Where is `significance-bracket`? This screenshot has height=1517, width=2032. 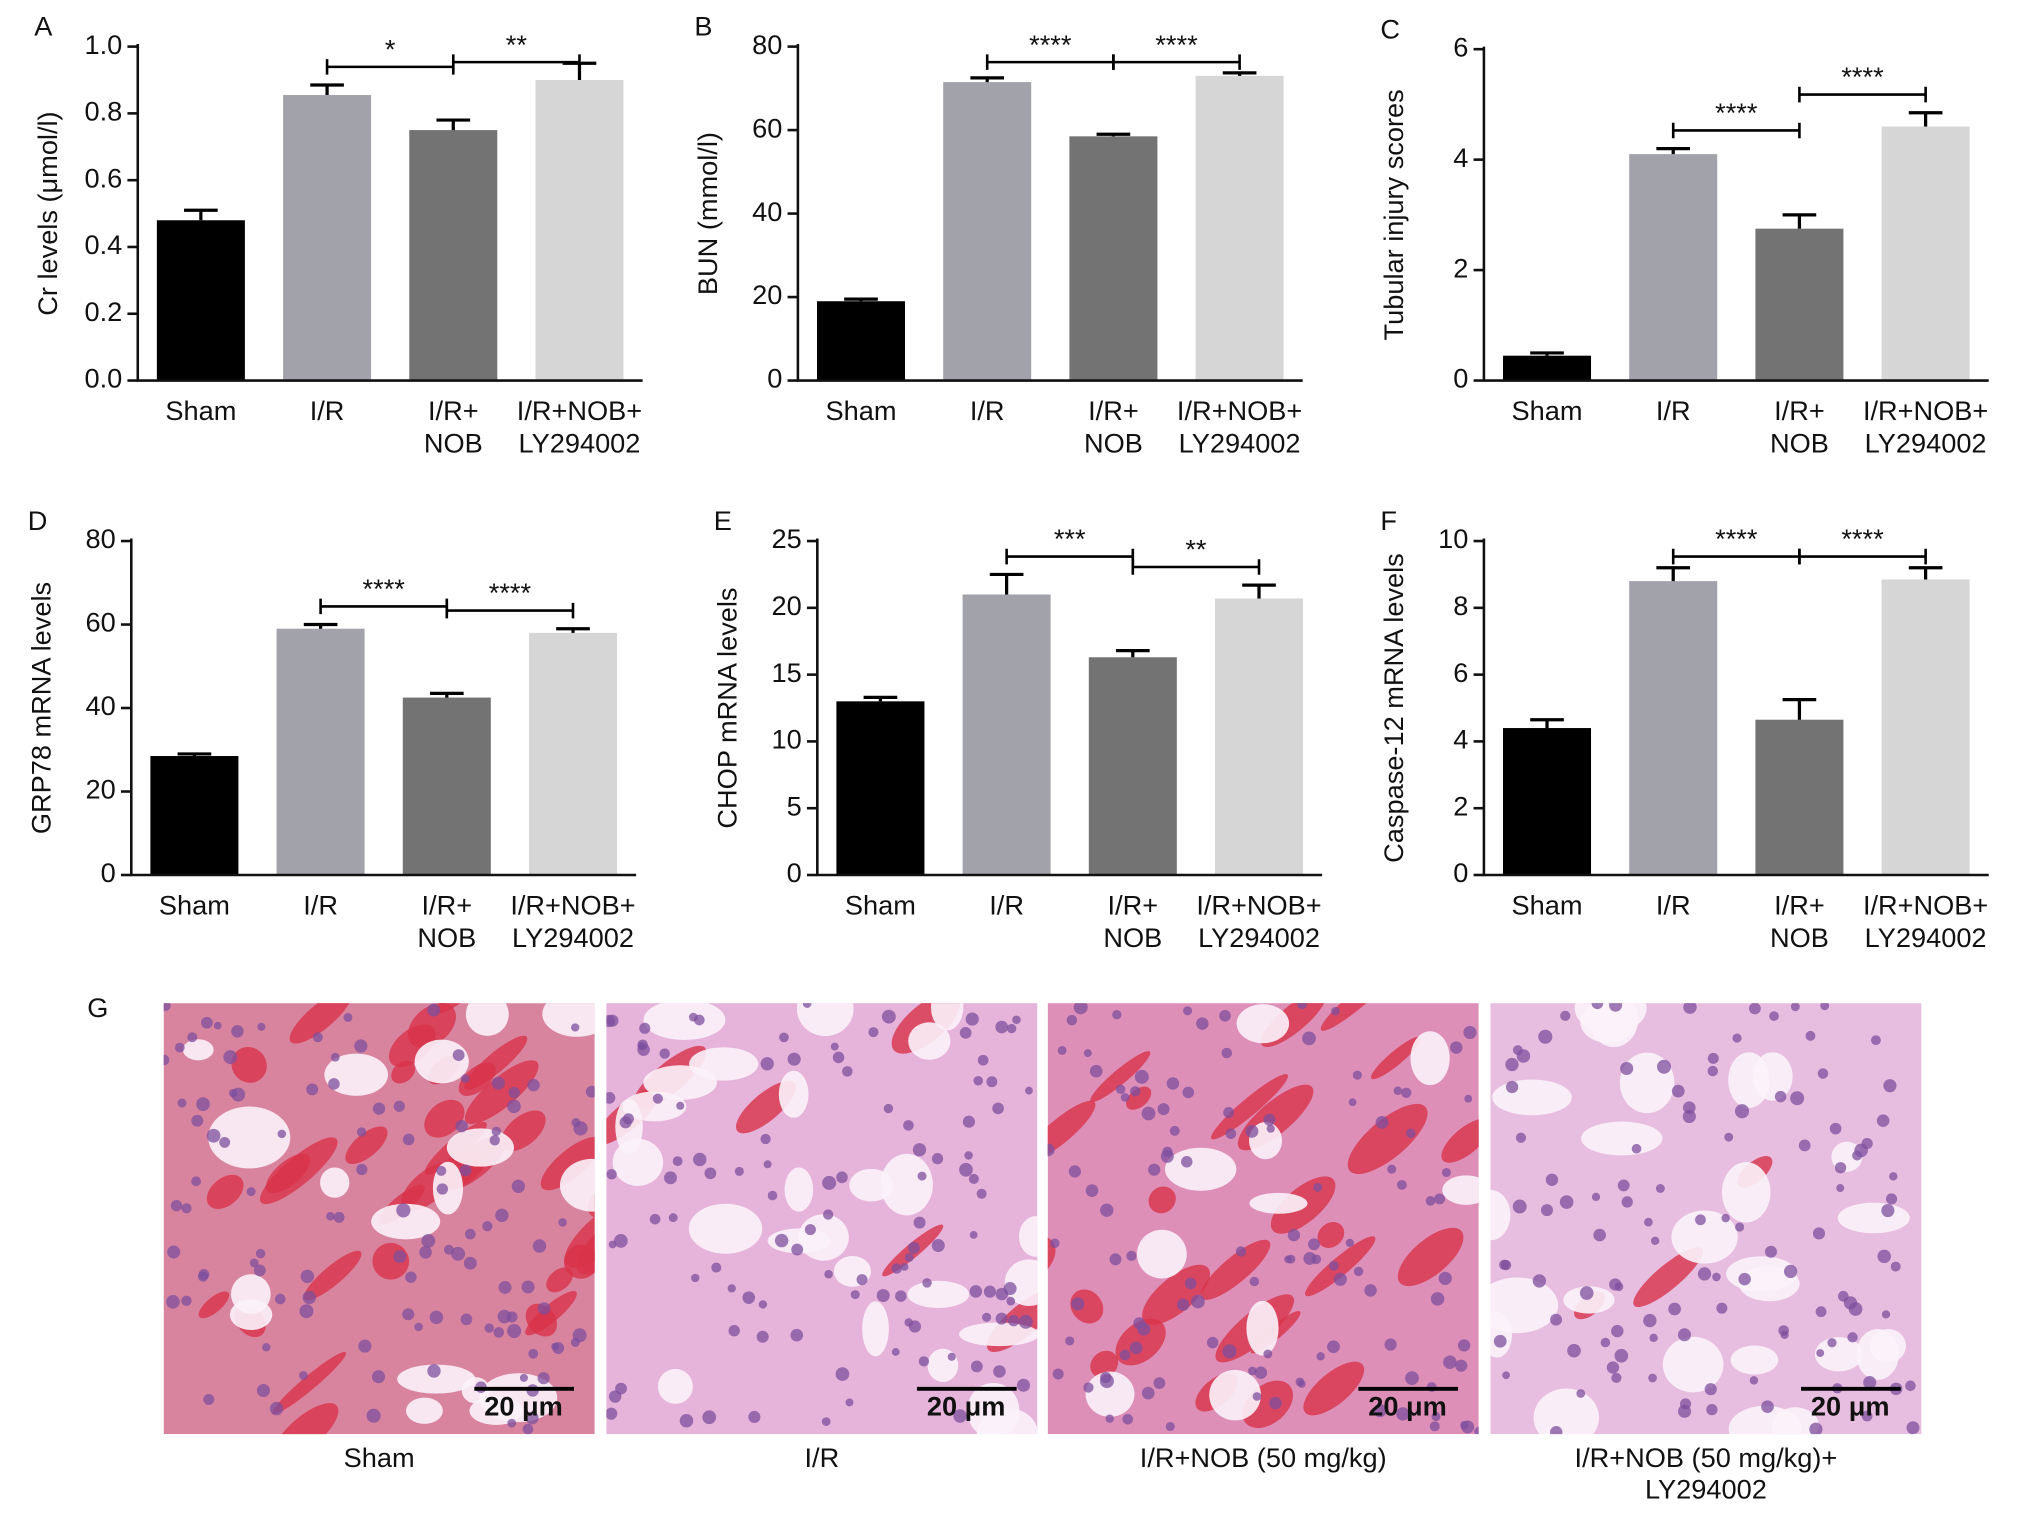
significance-bracket is located at coordinates (1862, 94).